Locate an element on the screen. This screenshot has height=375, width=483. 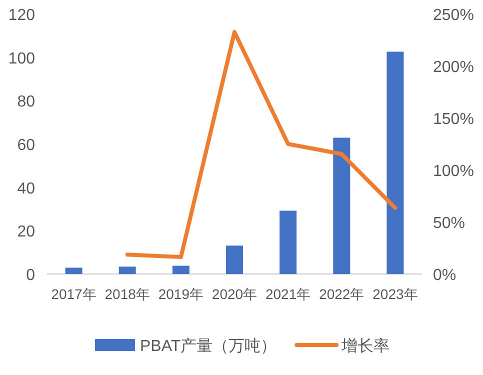
x-tick-label: 2018年 is located at coordinates (127, 294).